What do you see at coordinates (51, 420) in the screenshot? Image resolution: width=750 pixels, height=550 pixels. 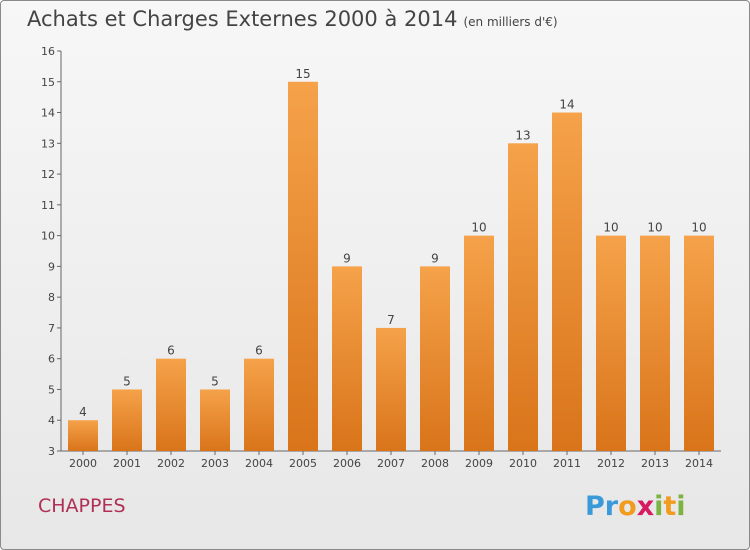 I see `y-tick-label: 4` at bounding box center [51, 420].